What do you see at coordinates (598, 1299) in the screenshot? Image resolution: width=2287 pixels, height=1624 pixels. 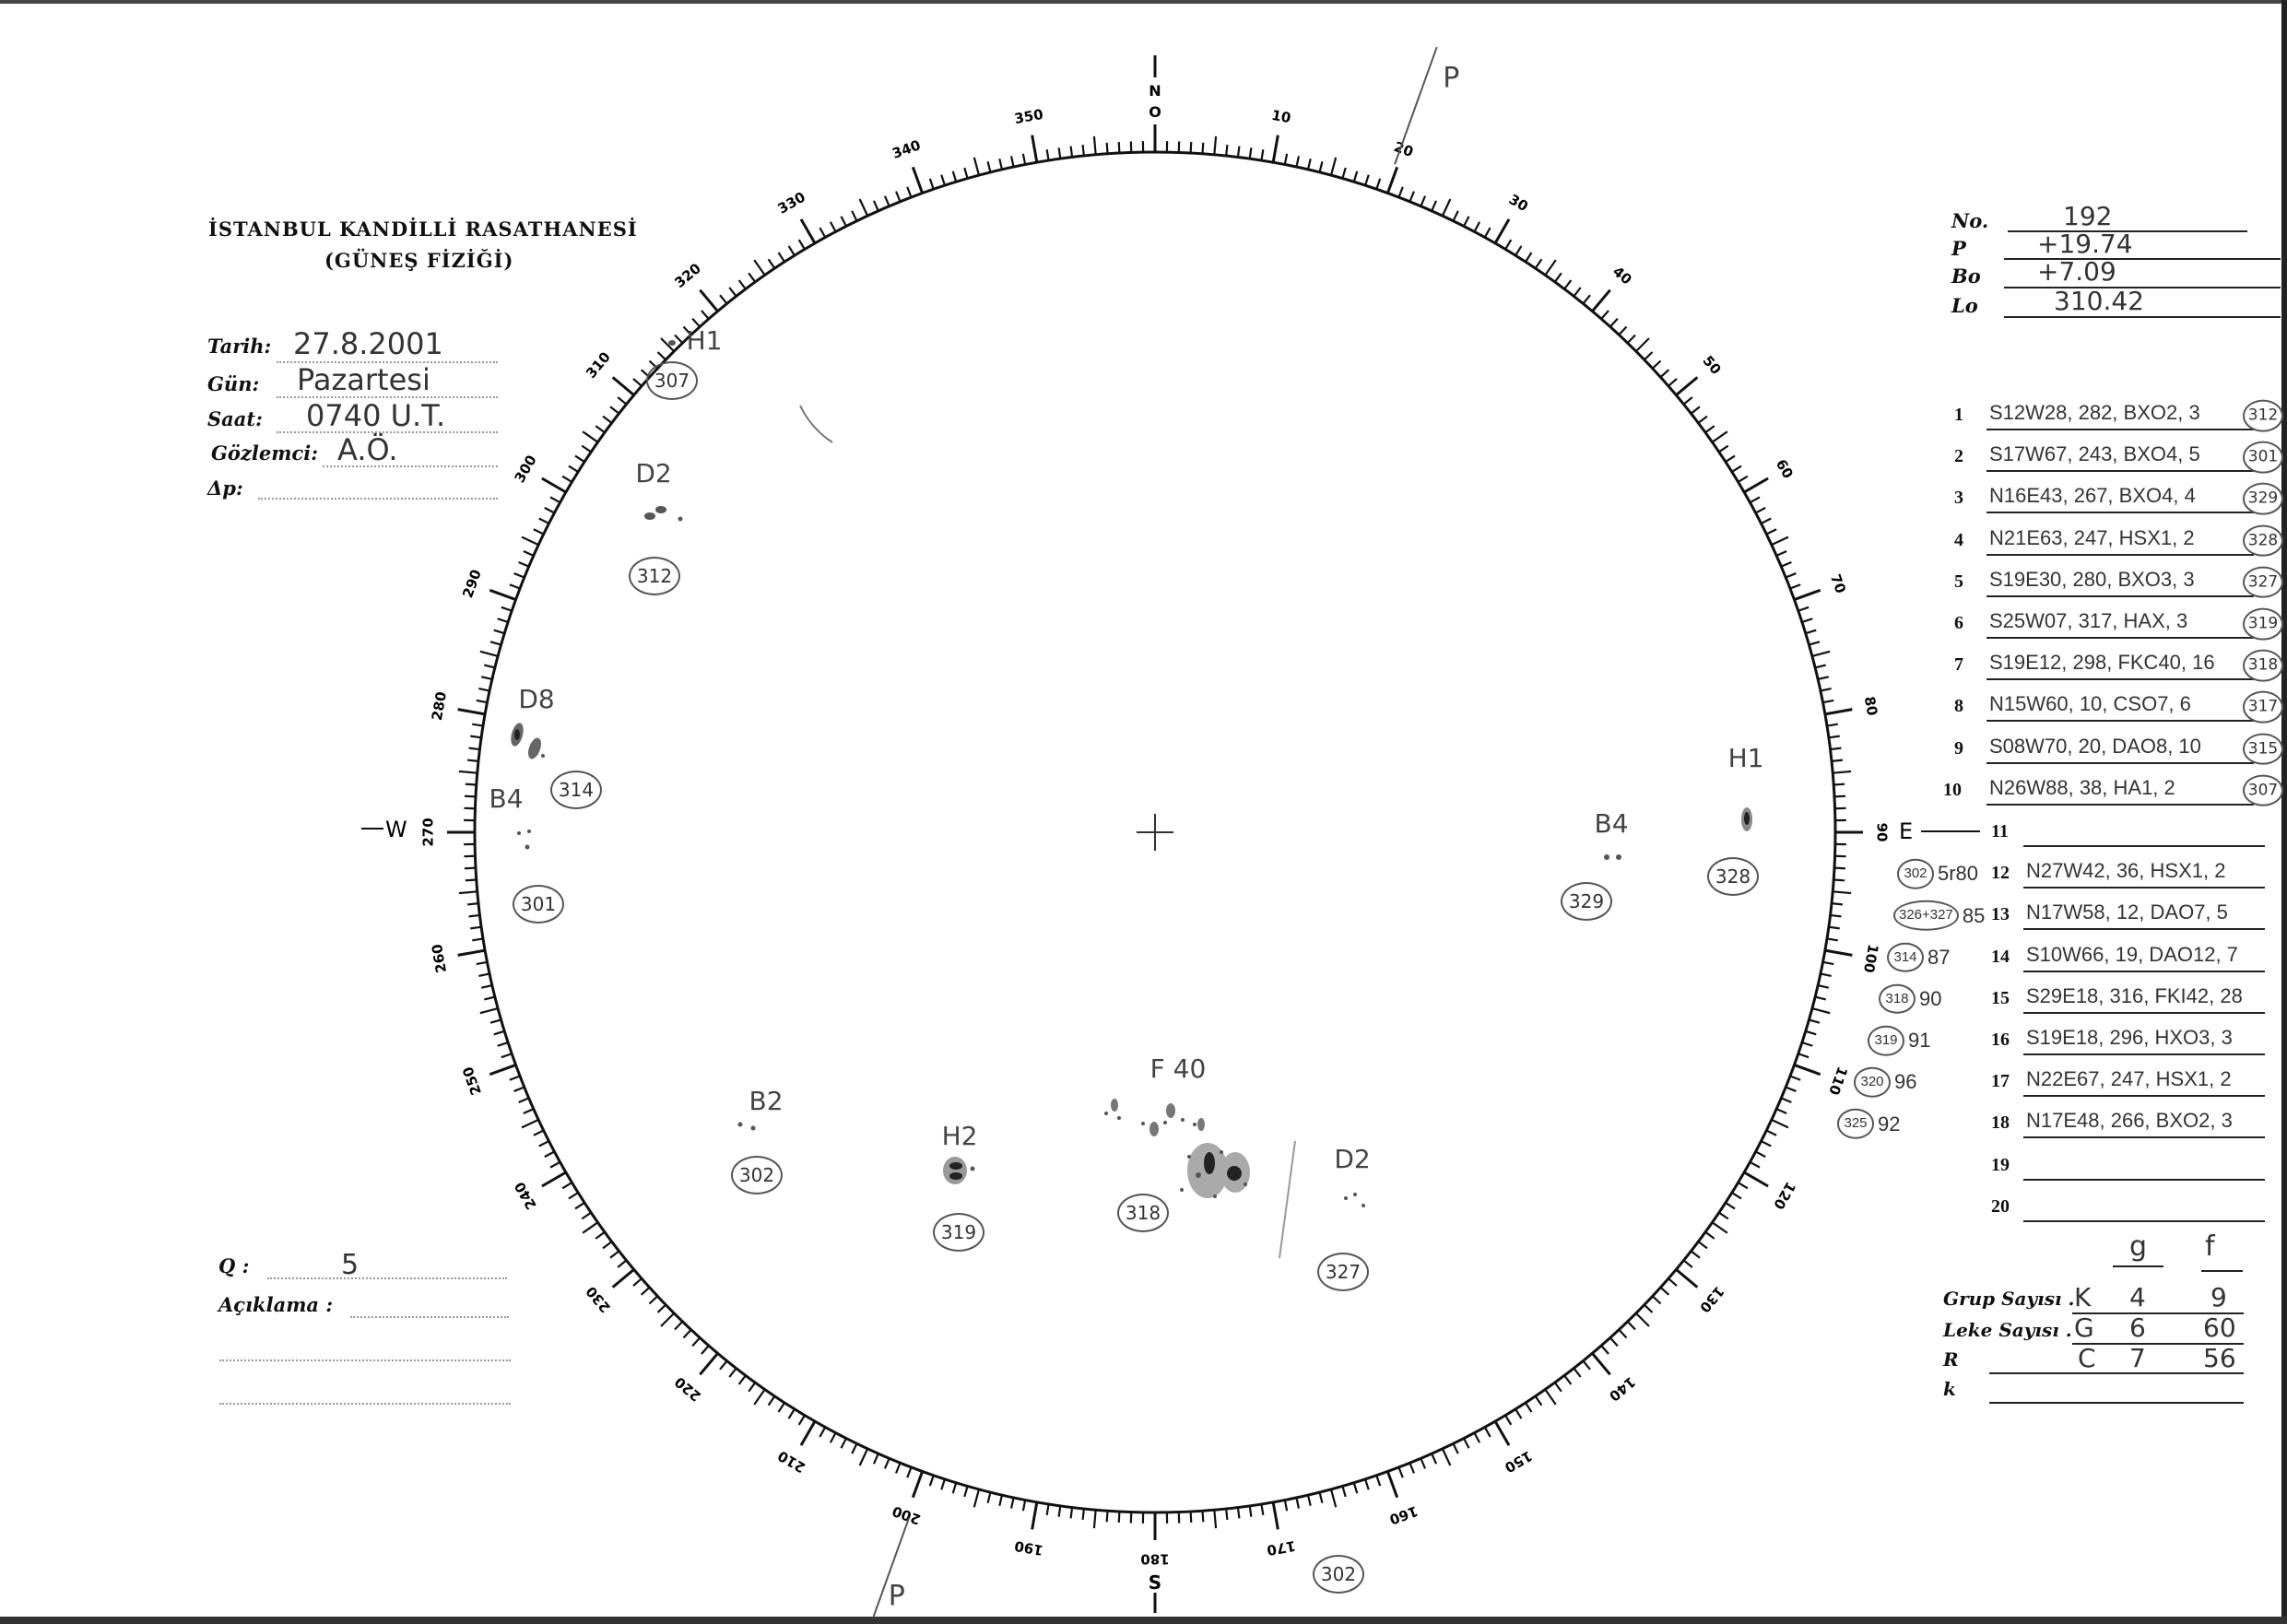 I see `scale-label: 230` at bounding box center [598, 1299].